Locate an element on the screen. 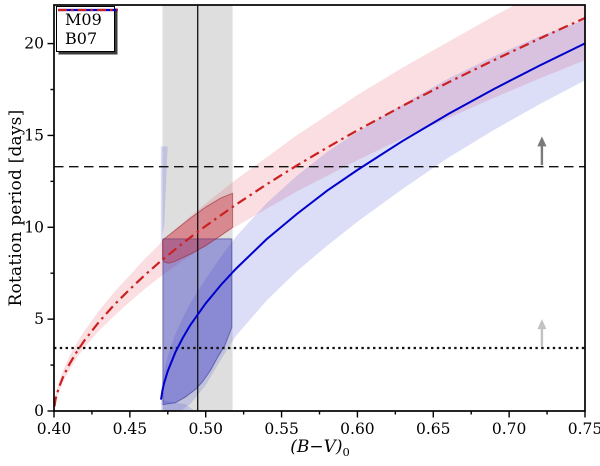  upper-limit-arrow is located at coordinates (542, 151).